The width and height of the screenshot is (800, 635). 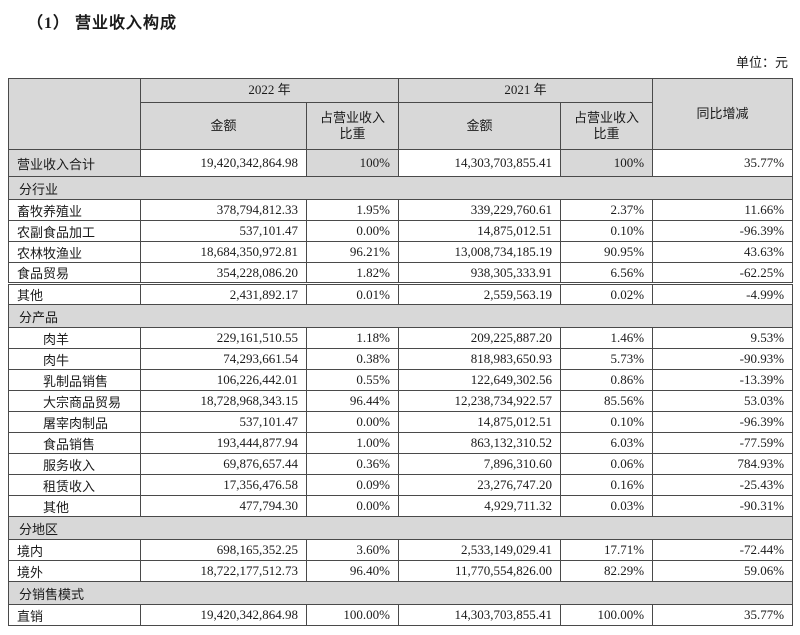 What do you see at coordinates (223, 210) in the screenshot?
I see `amount-2022-cell: 378,794,812.33` at bounding box center [223, 210].